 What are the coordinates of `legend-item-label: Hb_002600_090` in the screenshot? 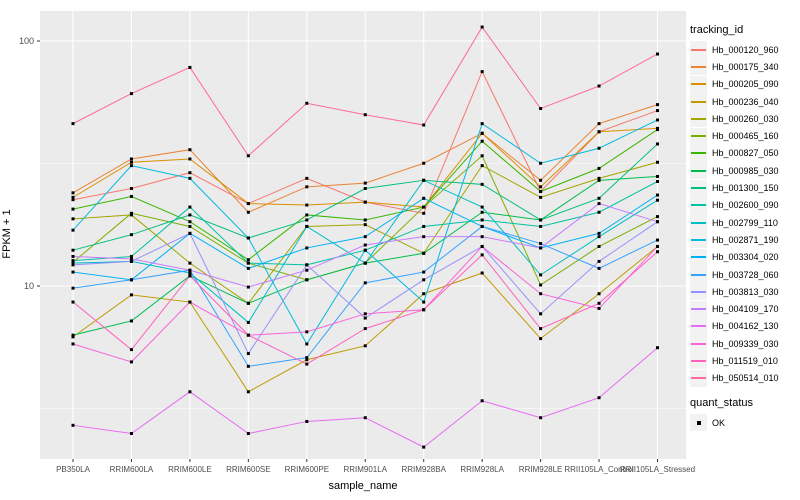 It's located at (745, 205).